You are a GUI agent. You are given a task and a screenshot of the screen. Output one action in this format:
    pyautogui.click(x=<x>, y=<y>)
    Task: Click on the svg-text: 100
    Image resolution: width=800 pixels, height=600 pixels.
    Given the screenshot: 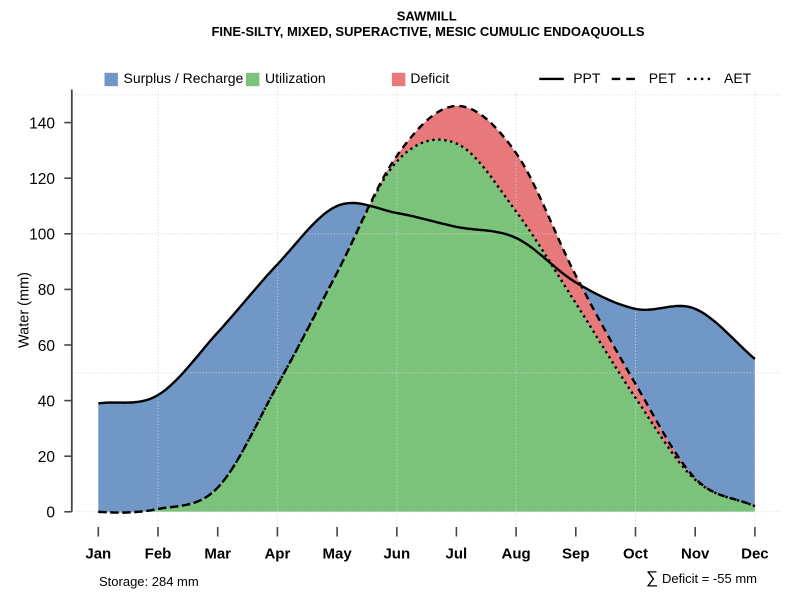 What is the action you would take?
    pyautogui.click(x=42, y=235)
    